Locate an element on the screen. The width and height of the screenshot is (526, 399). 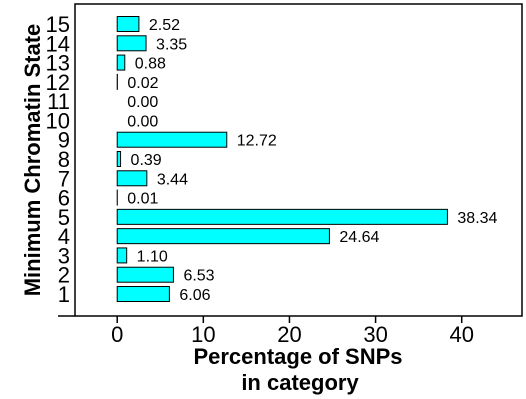
y-tick-label-15: 15 is located at coordinates (58, 24).